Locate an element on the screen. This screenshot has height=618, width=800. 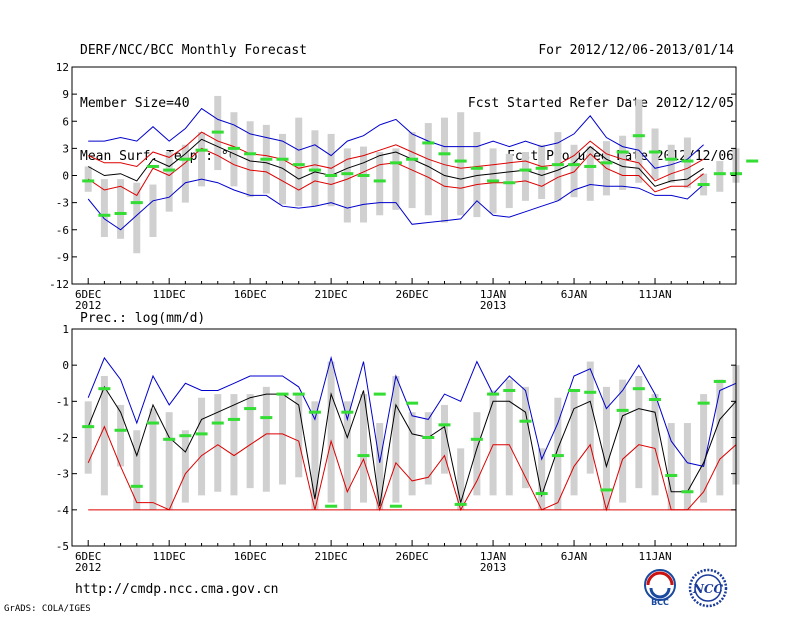
y-tick-label: 6 is located at coordinates (65, 121).